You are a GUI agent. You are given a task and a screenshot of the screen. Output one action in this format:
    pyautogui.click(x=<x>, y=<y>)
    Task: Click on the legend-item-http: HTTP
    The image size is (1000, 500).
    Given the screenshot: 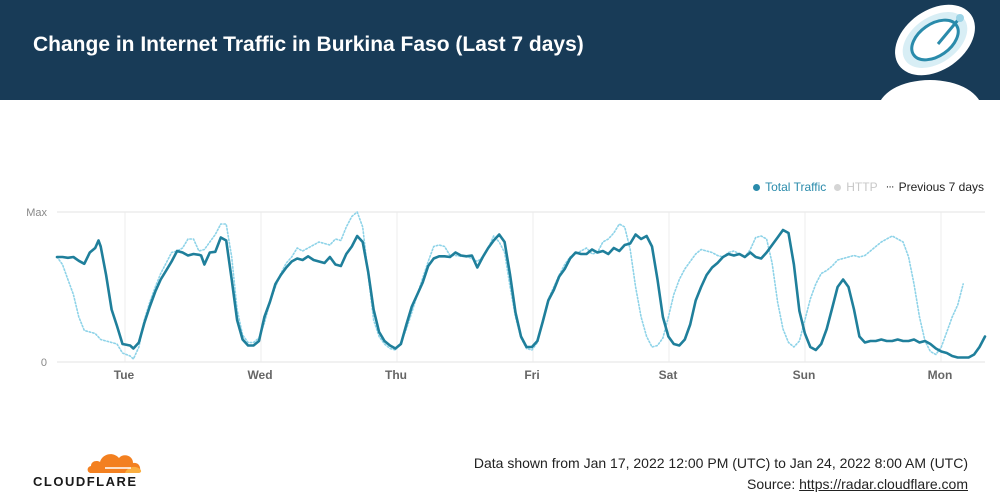 What is the action you would take?
    pyautogui.click(x=856, y=187)
    